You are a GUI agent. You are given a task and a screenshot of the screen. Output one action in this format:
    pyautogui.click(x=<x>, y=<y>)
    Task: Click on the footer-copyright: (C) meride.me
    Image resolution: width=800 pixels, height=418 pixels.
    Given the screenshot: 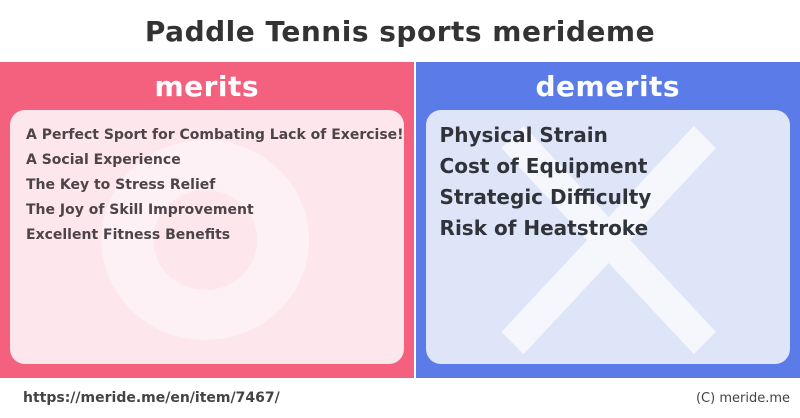 What is the action you would take?
    pyautogui.click(x=742, y=398)
    